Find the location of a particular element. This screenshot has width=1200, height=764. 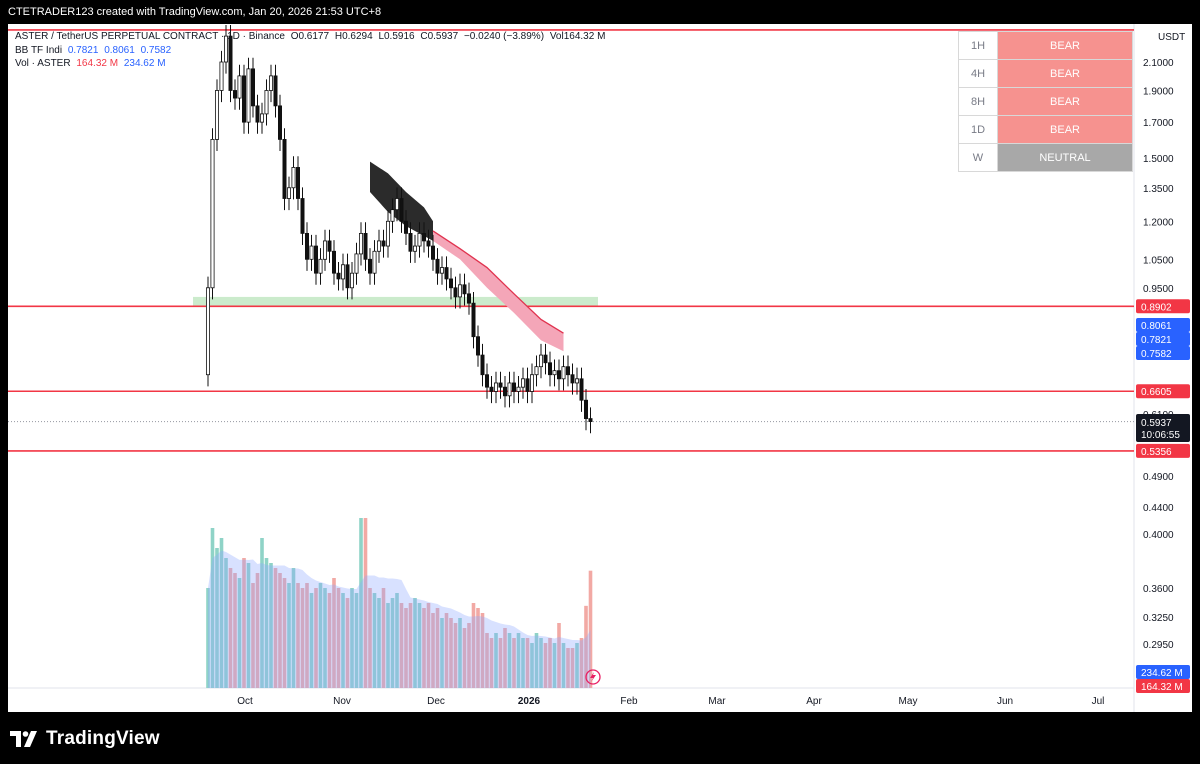

legend-volume-value: 164.32 M is located at coordinates (97, 63).